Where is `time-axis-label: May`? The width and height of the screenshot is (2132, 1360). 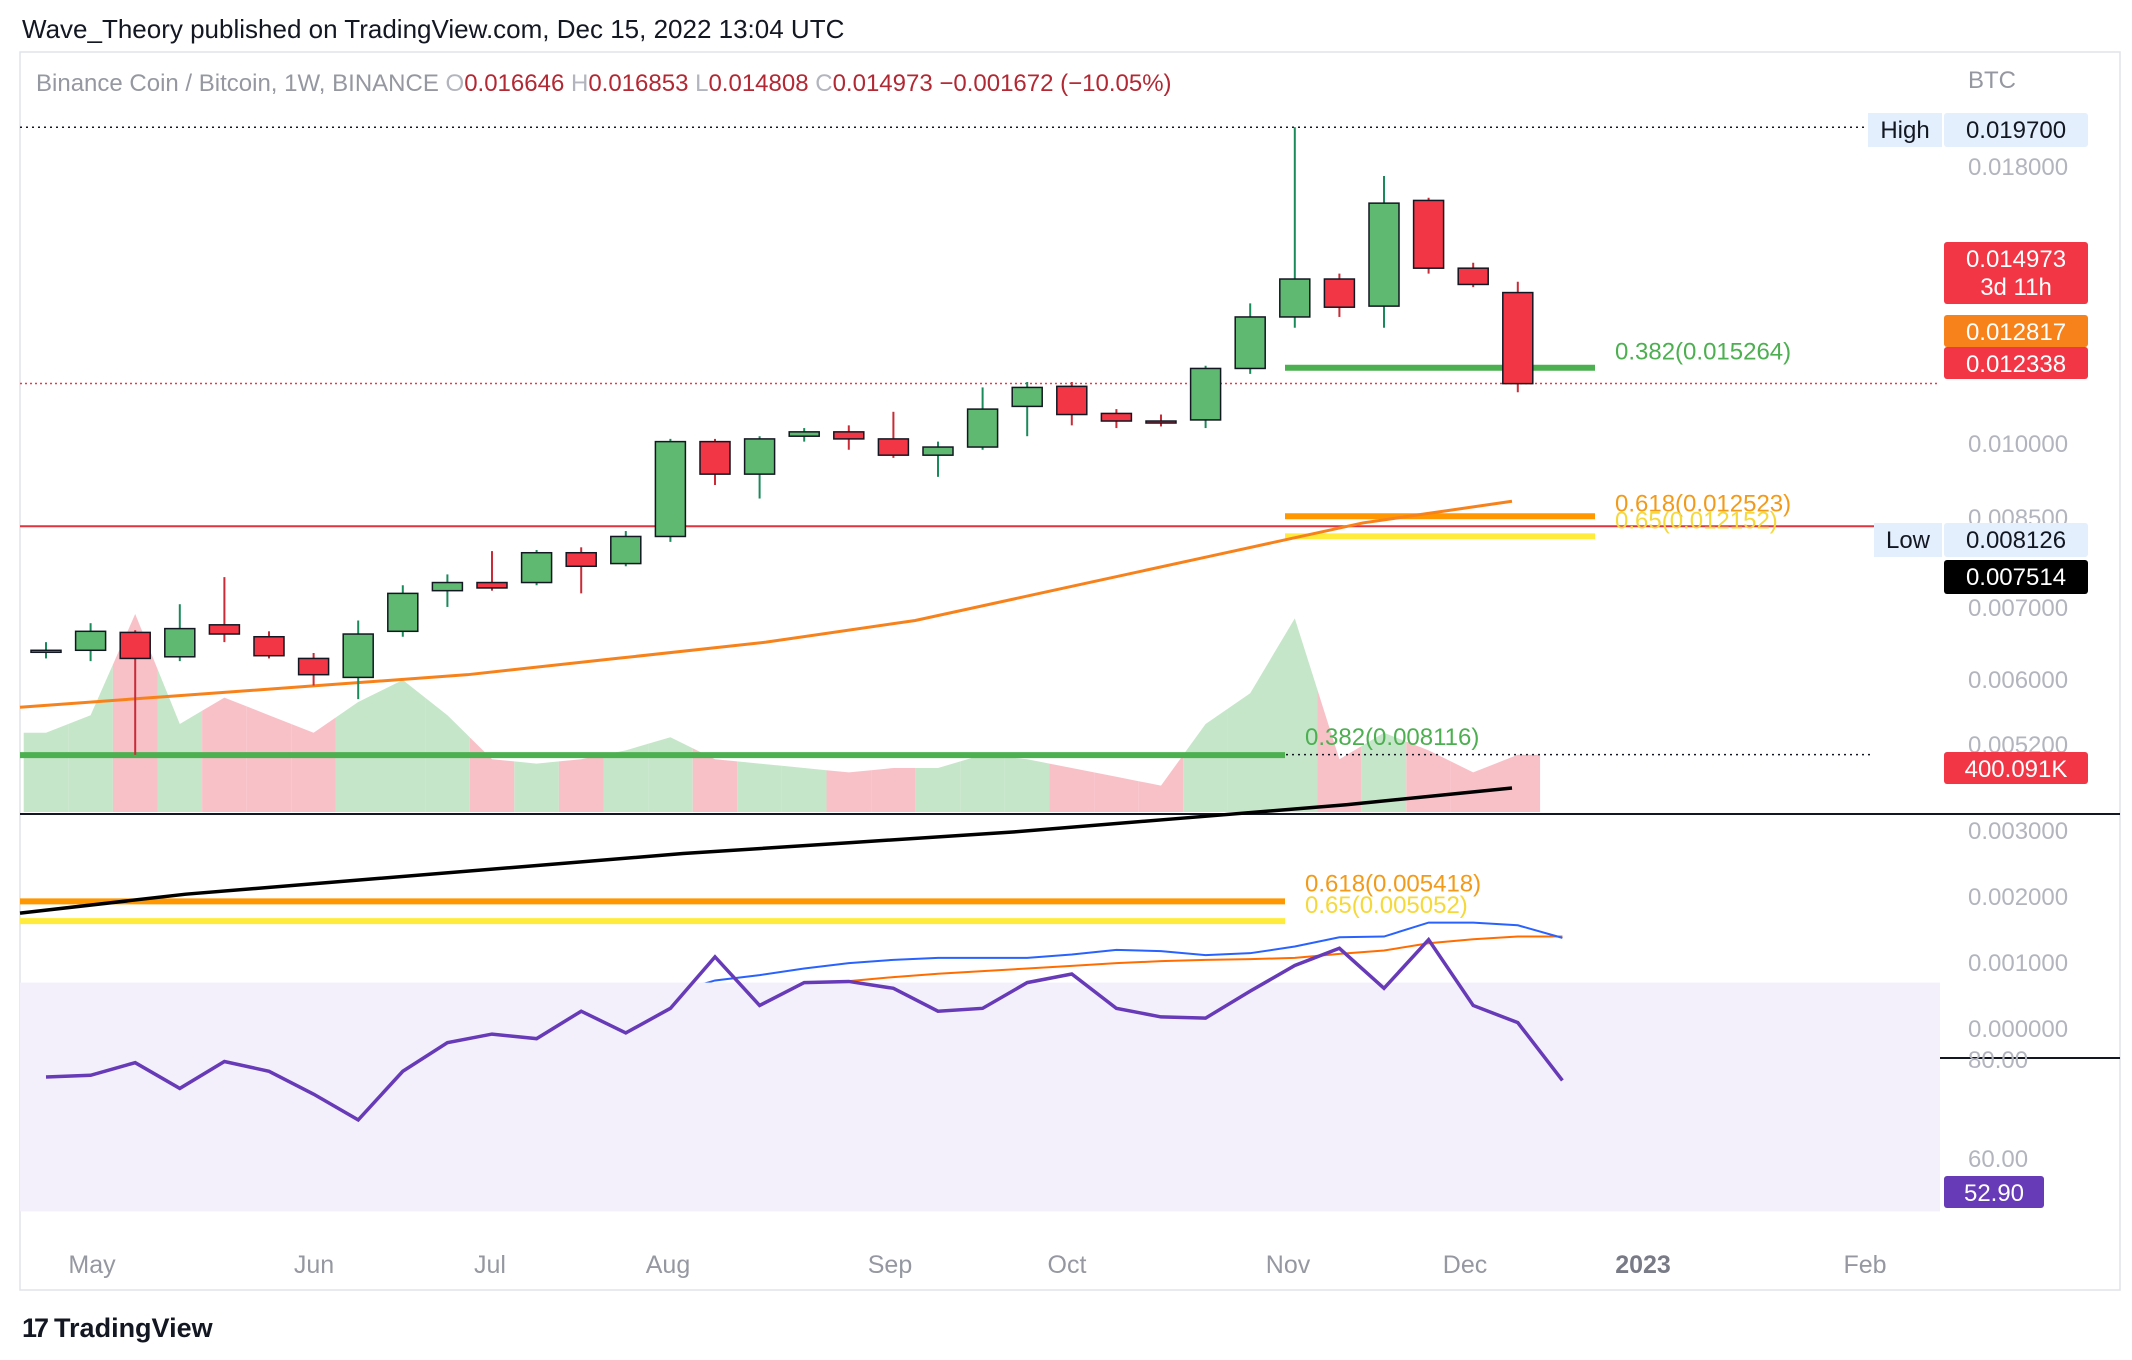
time-axis-label: May is located at coordinates (92, 1265).